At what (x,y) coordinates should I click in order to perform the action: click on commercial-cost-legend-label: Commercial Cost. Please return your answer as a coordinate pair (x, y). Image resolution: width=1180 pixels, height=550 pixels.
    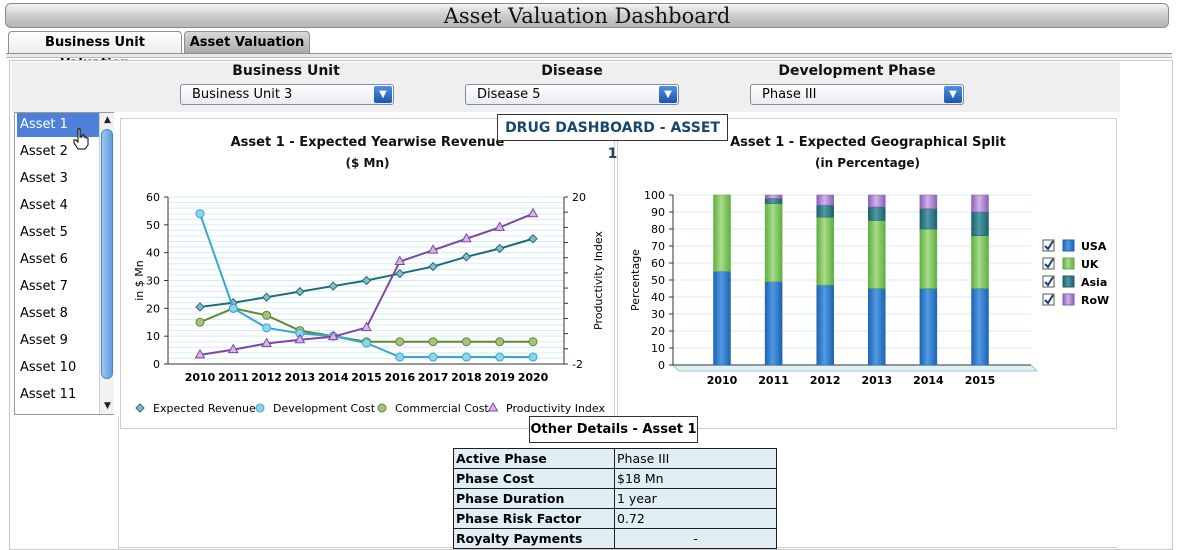
    Looking at the image, I should click on (442, 408).